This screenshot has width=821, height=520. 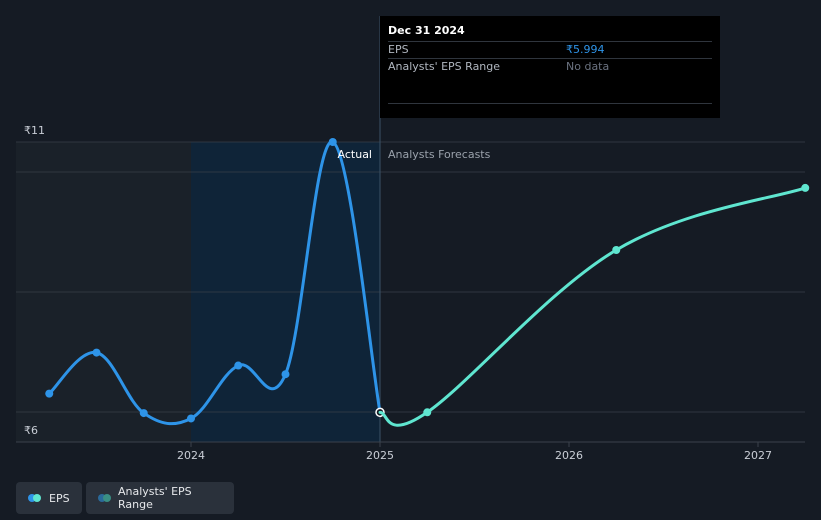 What do you see at coordinates (585, 49) in the screenshot?
I see `tooltip-eps-value: ₹5.994` at bounding box center [585, 49].